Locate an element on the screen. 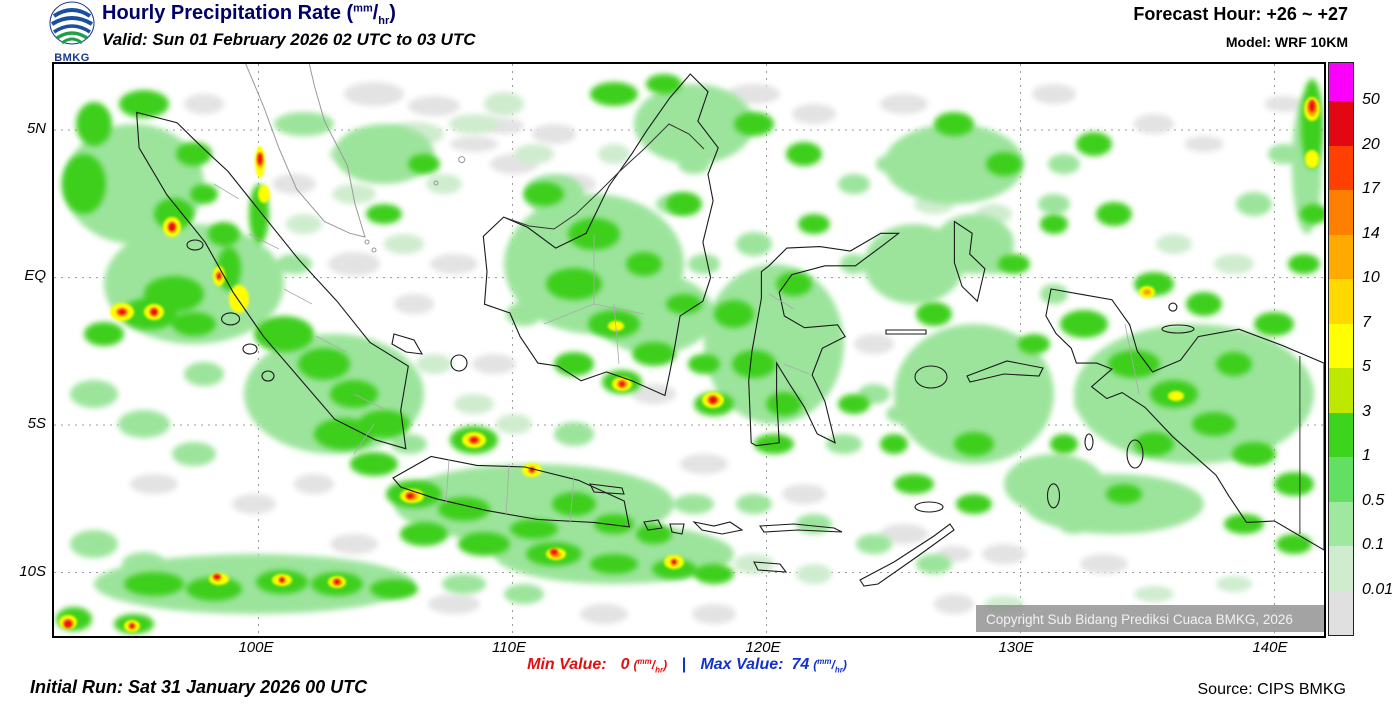 The height and width of the screenshot is (709, 1400). legend-value-50: 50 is located at coordinates (1371, 99).